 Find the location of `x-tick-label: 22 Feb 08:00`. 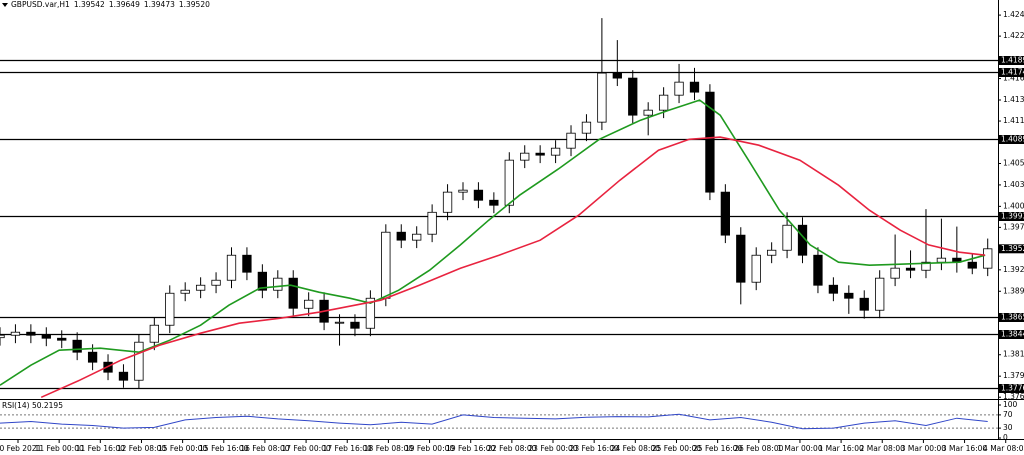

x-tick-label: 22 Feb 08:00 is located at coordinates (511, 448).